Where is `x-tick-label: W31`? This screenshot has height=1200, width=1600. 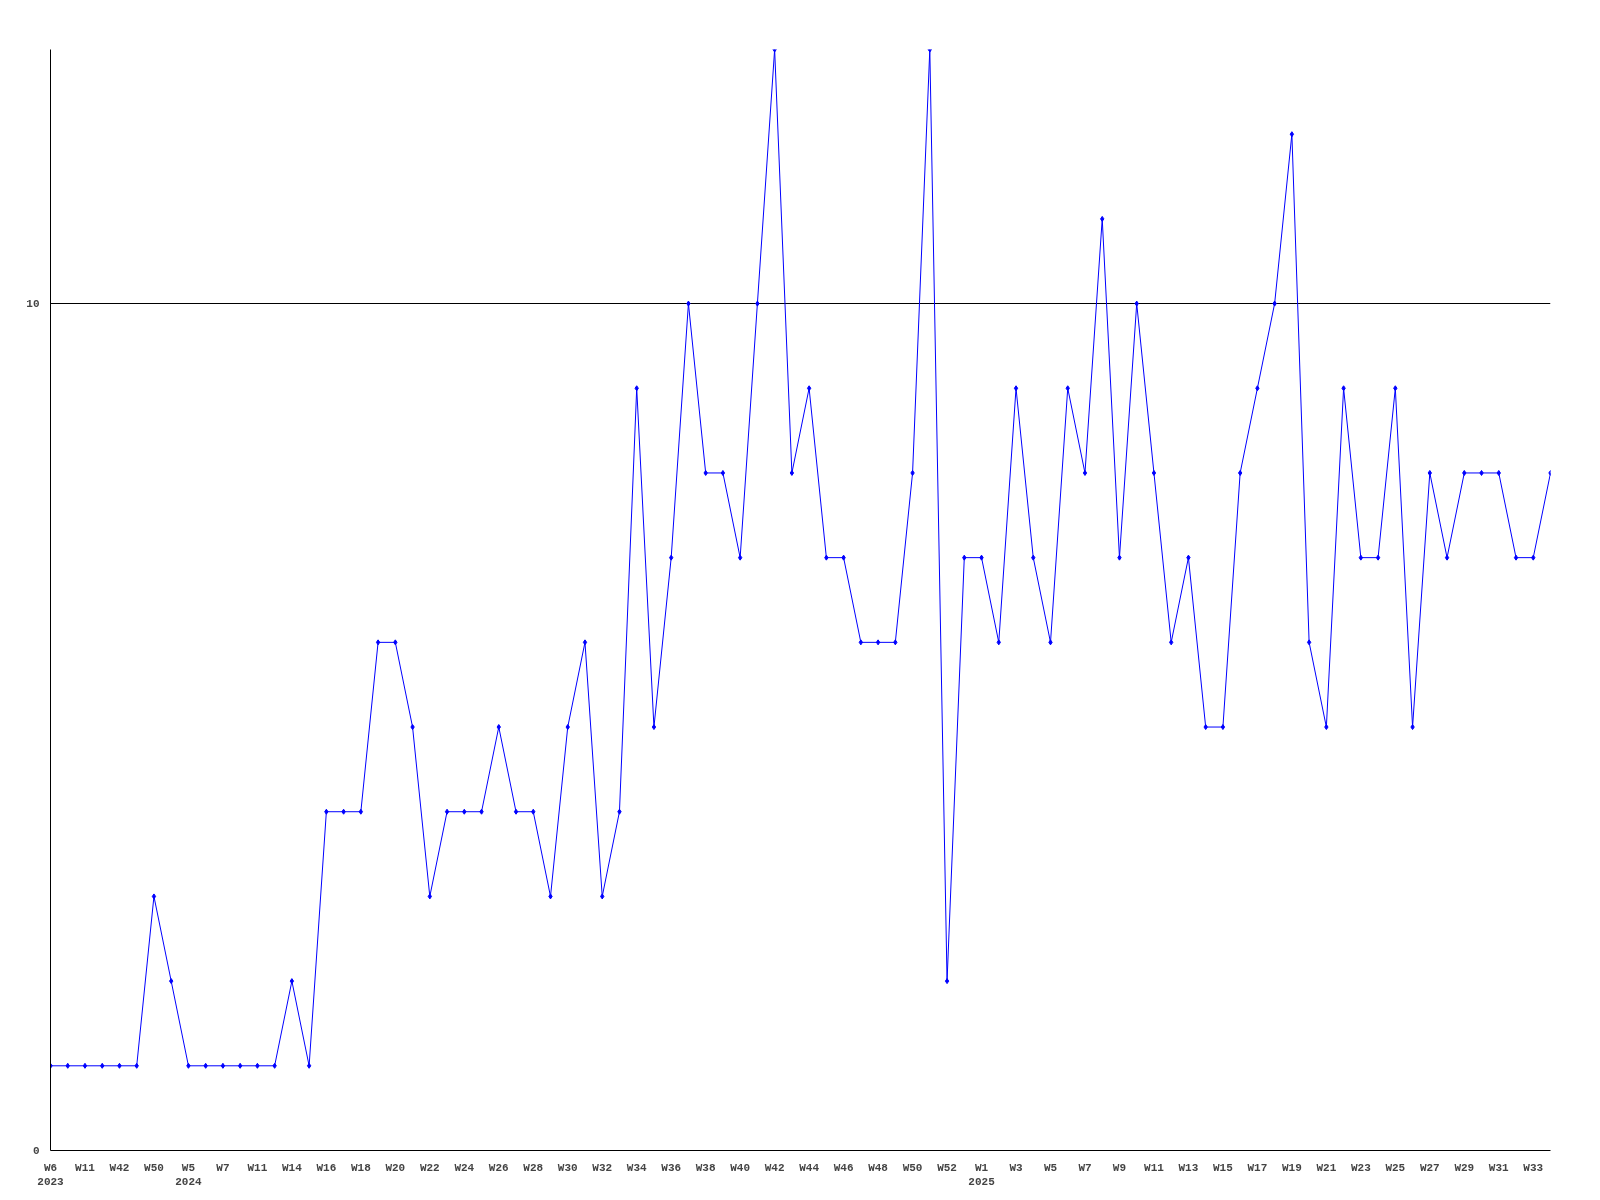
x-tick-label: W31 is located at coordinates (1499, 1167).